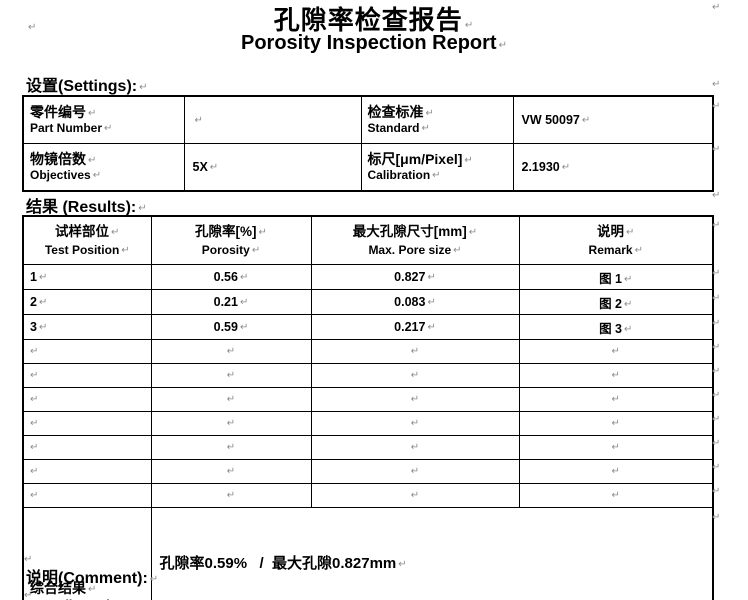 This screenshot has height=600, width=748. Describe the element at coordinates (616, 232) in the screenshot. I see `header-zh: 说明 ↵` at that location.